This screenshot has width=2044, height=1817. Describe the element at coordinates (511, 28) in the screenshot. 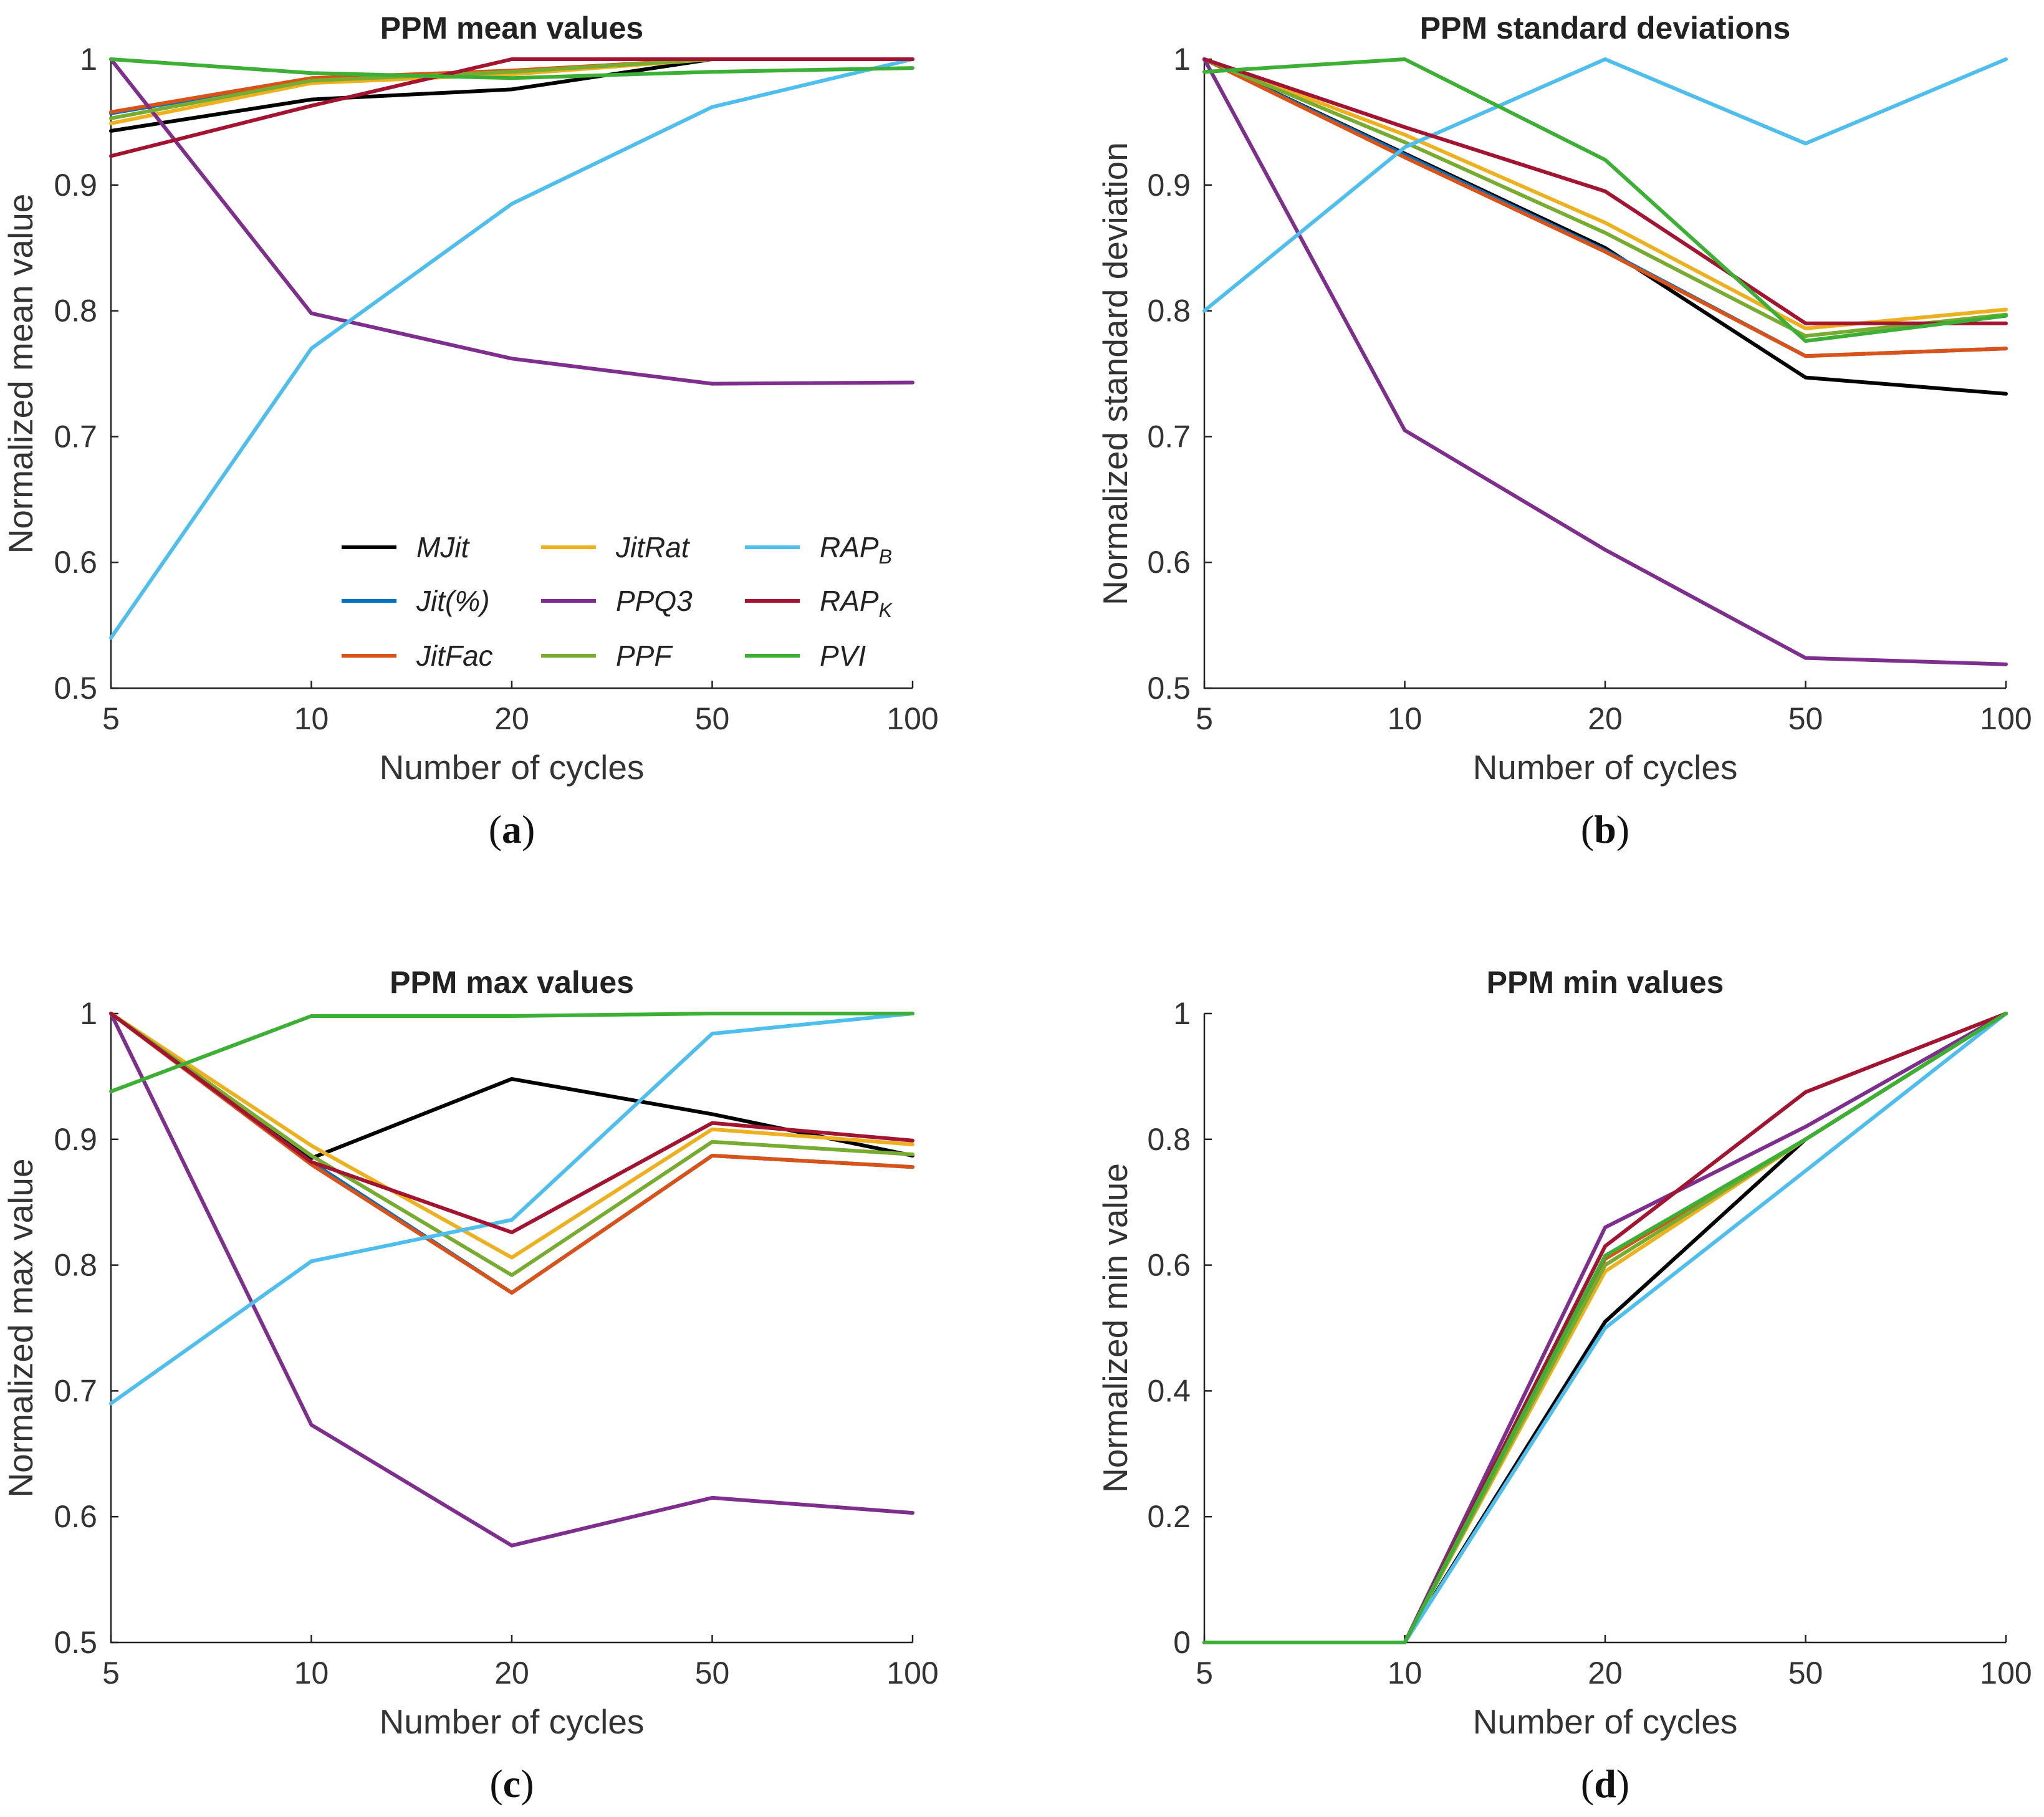

I see `chart-title: PPM mean values` at that location.